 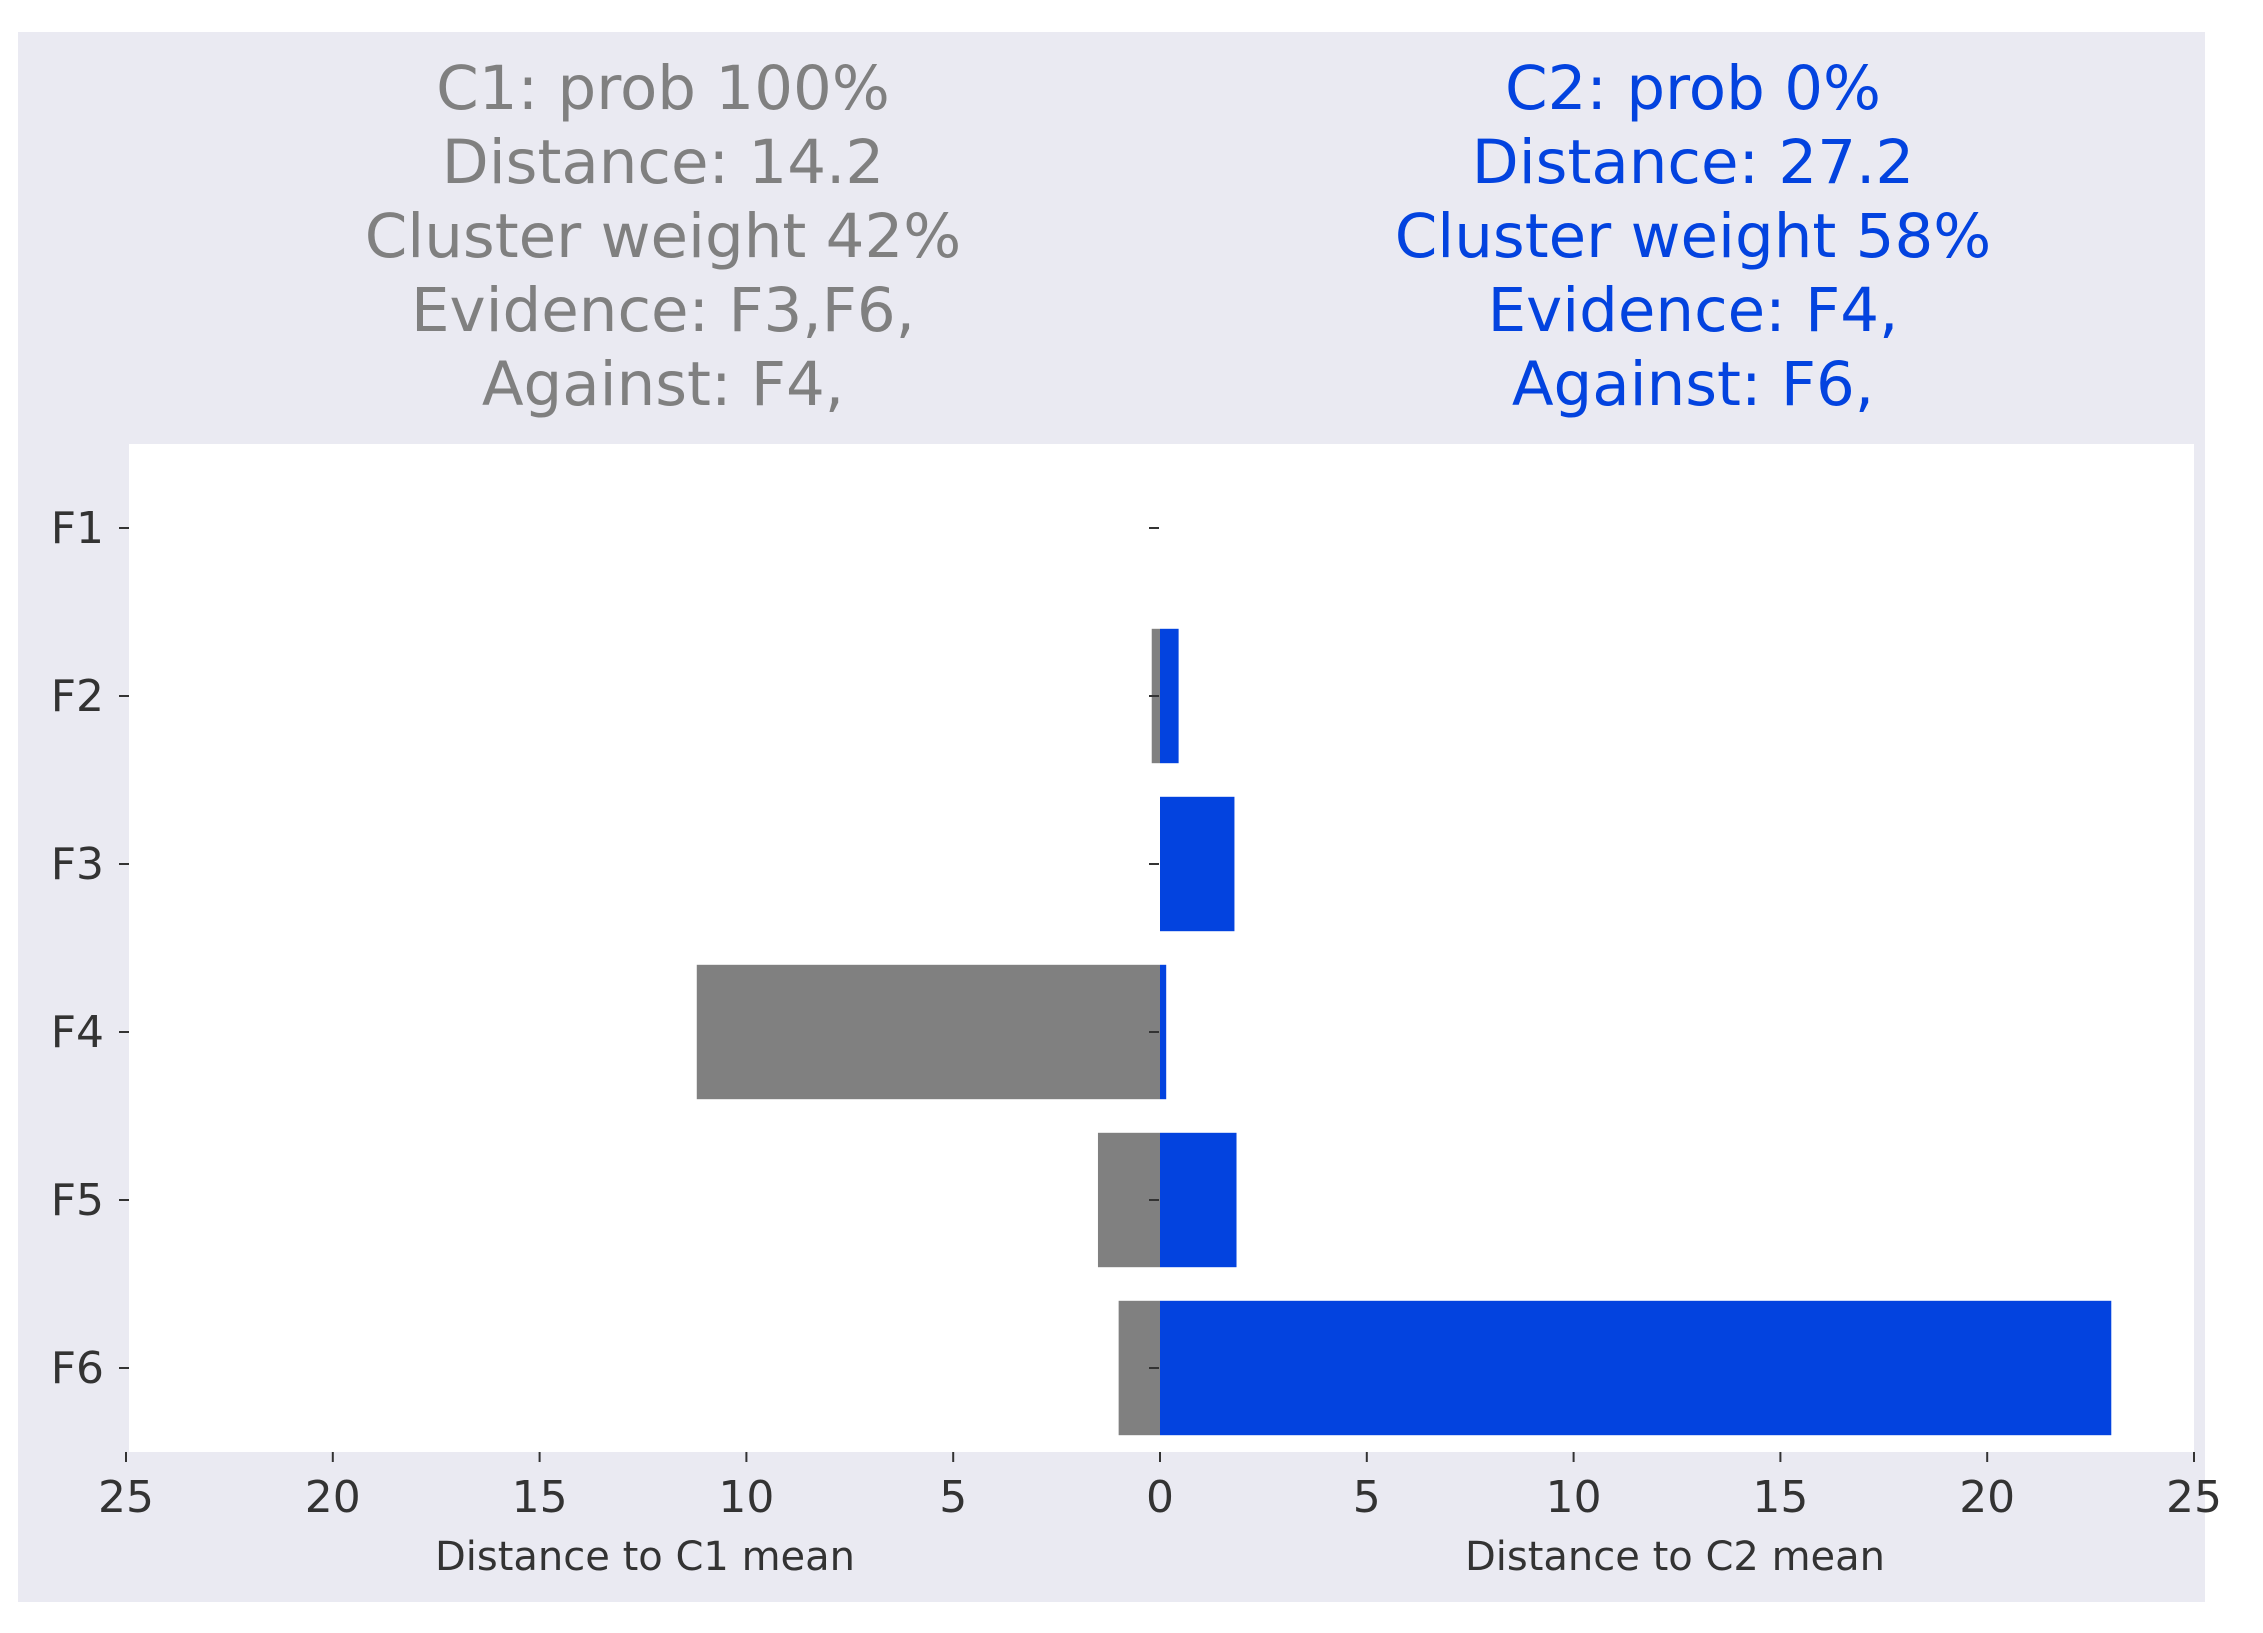 I want to click on c1-title-line: Evidence: F3,F6,, so click(x=663, y=310).